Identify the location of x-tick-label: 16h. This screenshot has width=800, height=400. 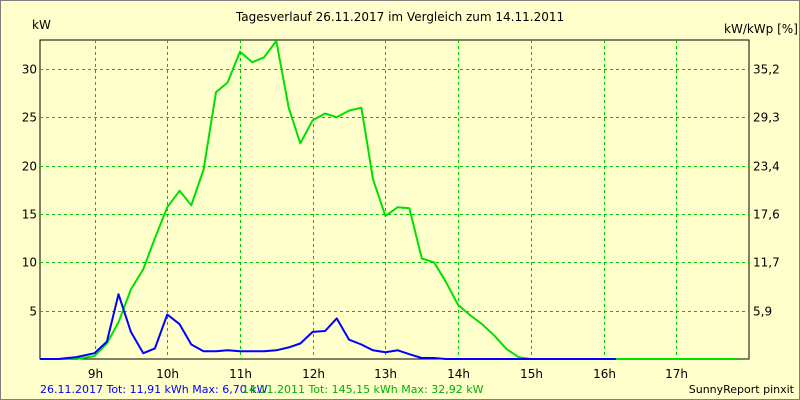
(604, 374).